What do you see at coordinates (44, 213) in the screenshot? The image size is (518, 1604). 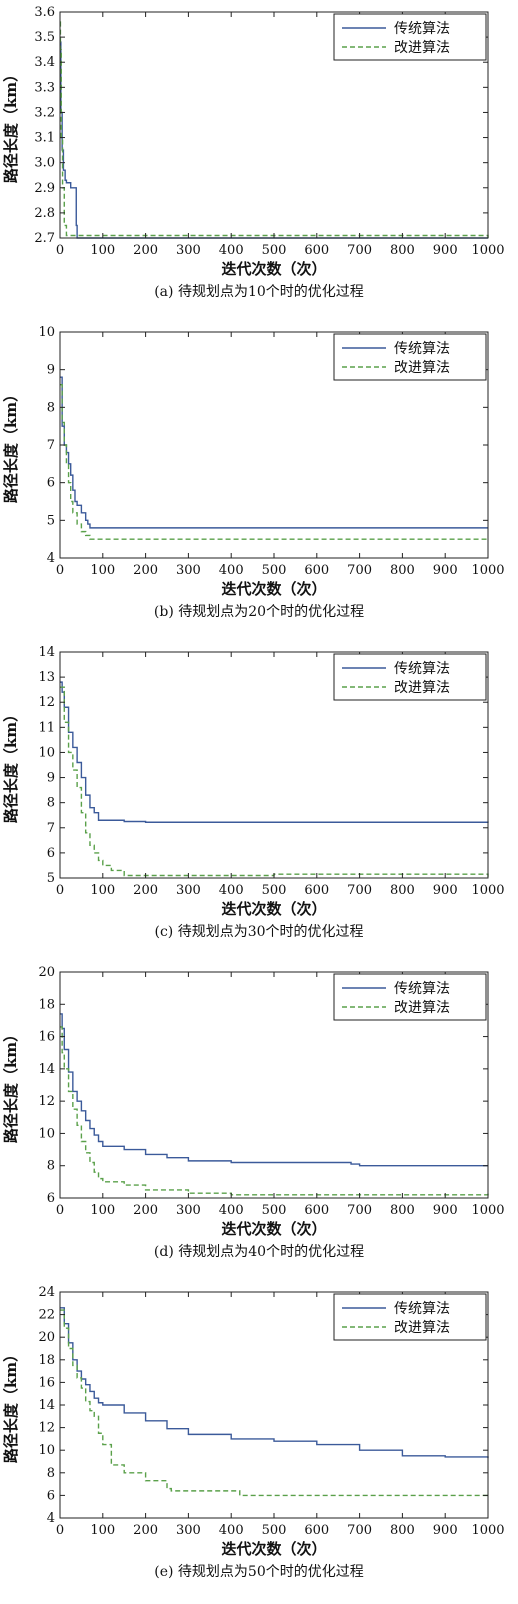 I see `y-tick-label: 2.8` at bounding box center [44, 213].